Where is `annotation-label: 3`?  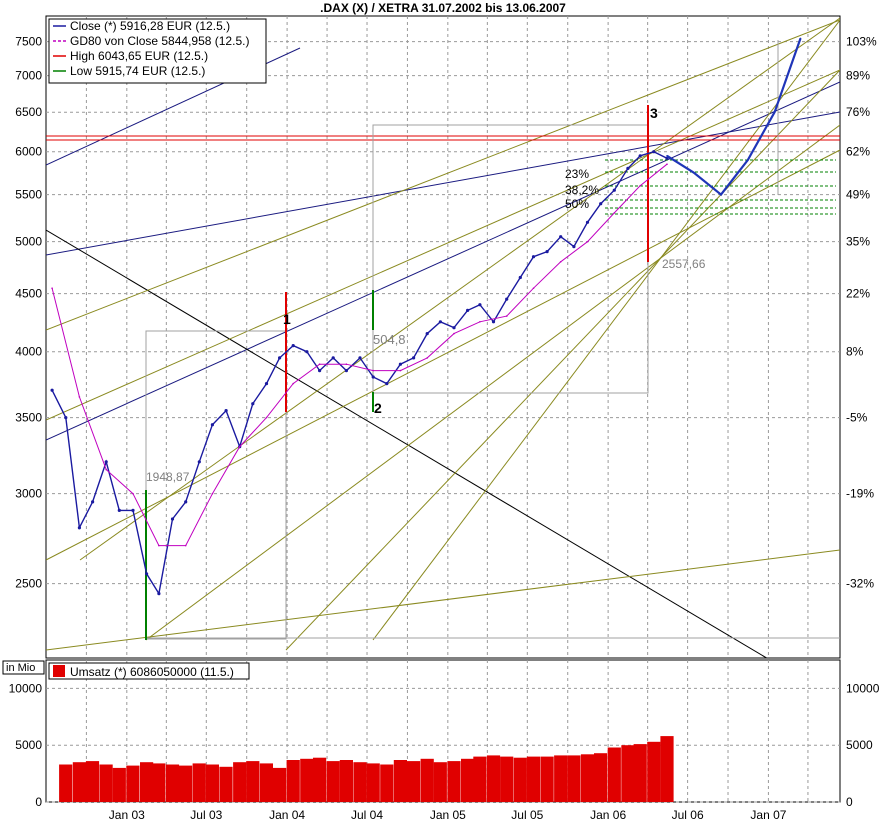 annotation-label: 3 is located at coordinates (654, 113).